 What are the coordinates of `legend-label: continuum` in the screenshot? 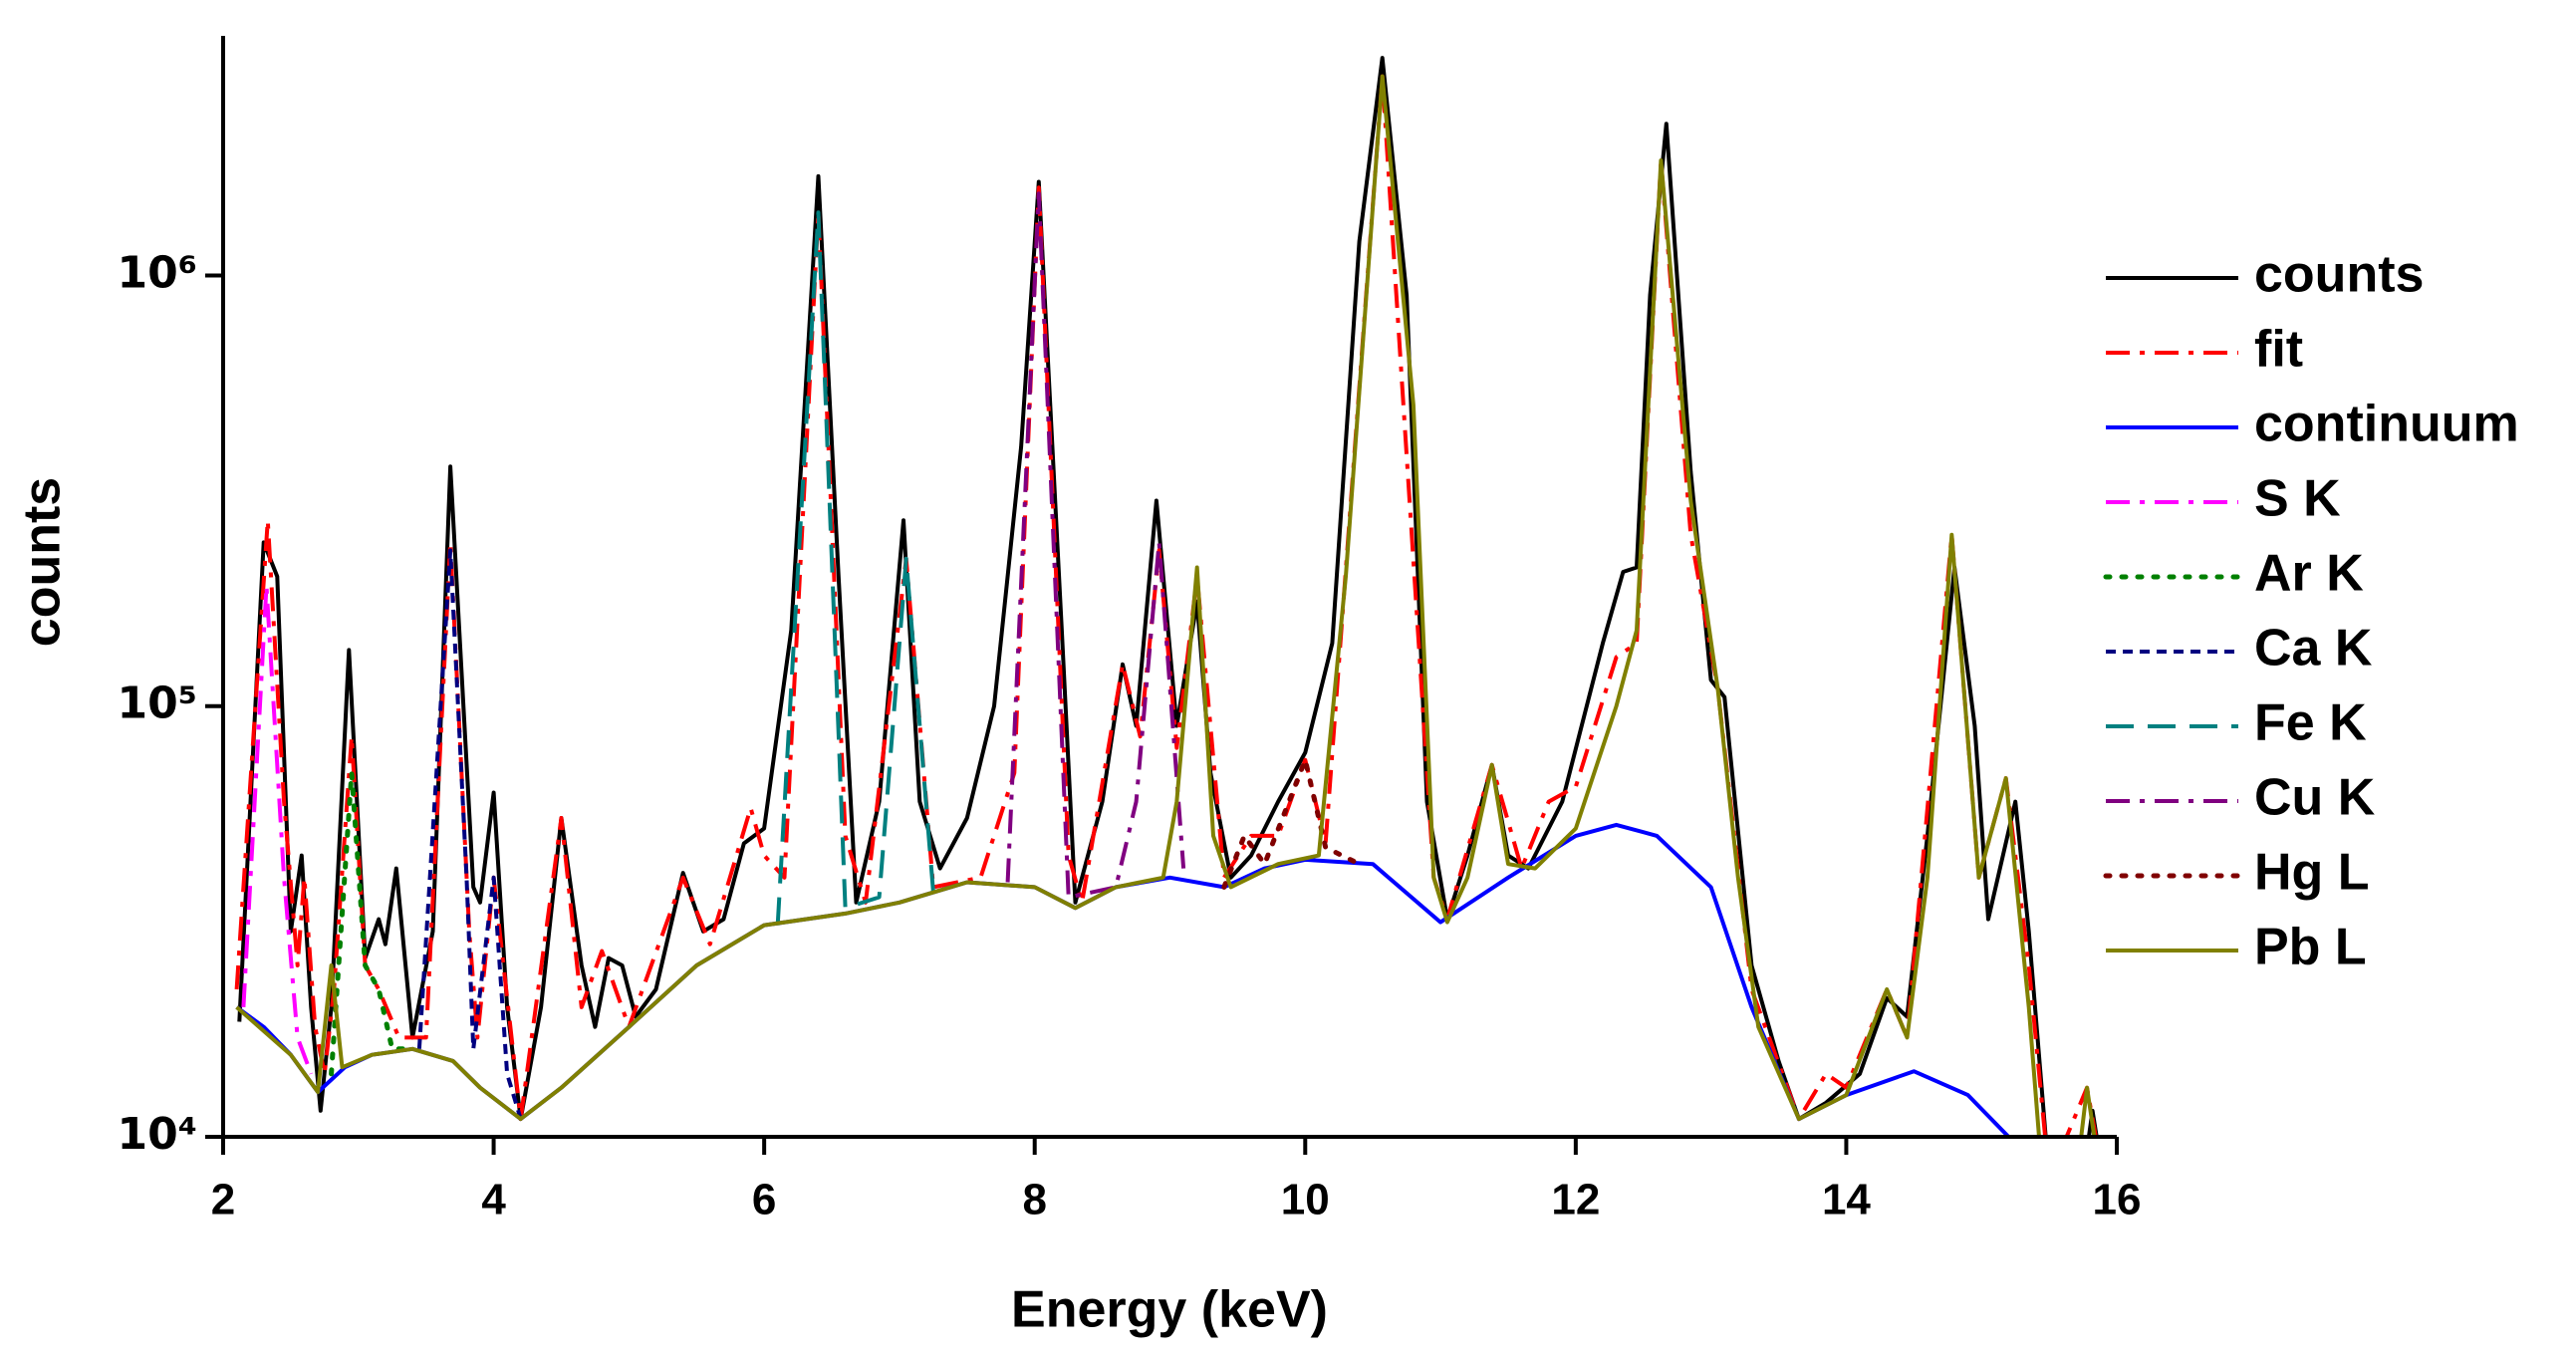 It's located at (2386, 424).